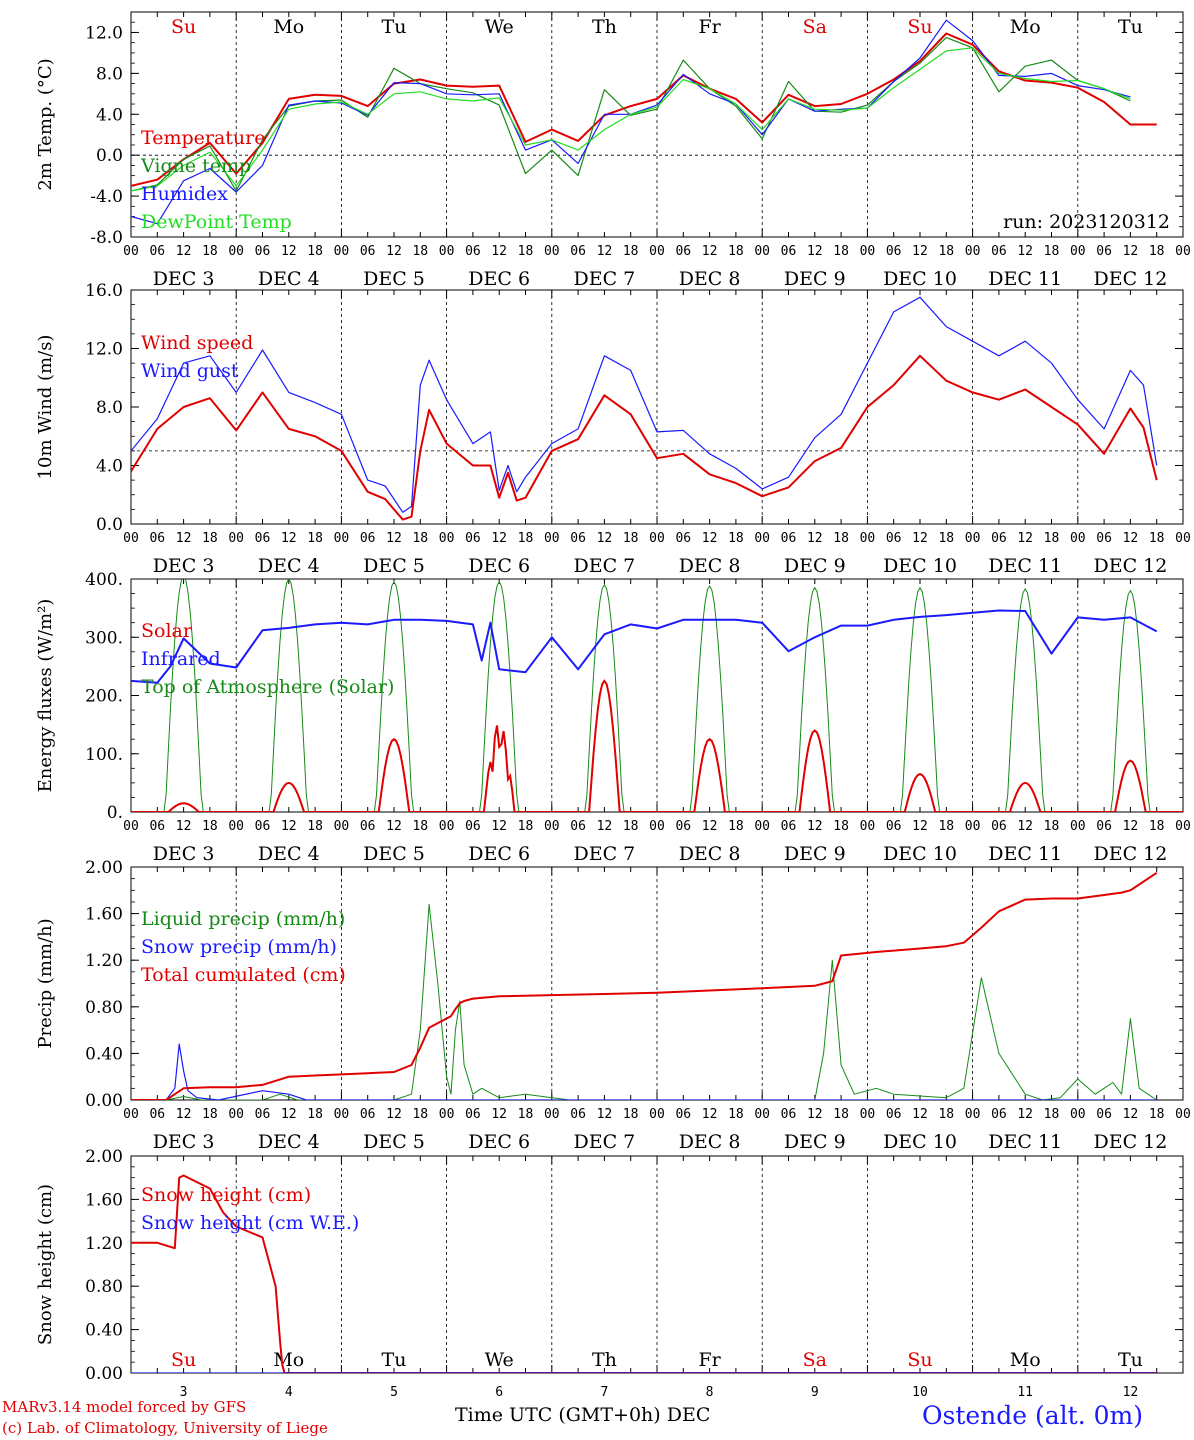  I want to click on y-tick-label: 0.0, so click(109, 156).